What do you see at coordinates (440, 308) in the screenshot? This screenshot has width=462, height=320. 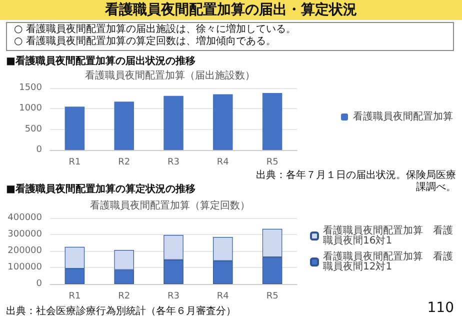 I see `text: 110` at bounding box center [440, 308].